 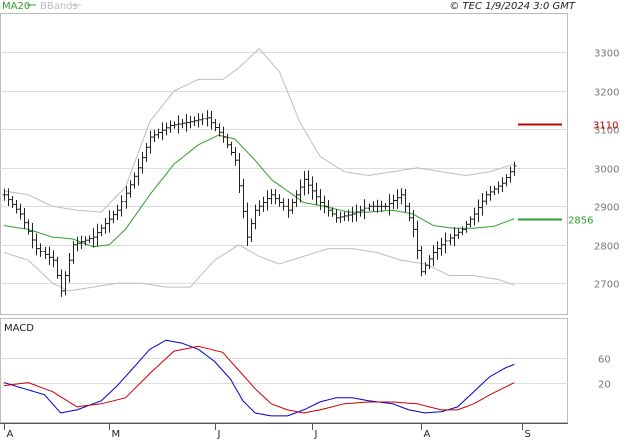 What do you see at coordinates (606, 247) in the screenshot?
I see `price-tick-label: 2800` at bounding box center [606, 247].